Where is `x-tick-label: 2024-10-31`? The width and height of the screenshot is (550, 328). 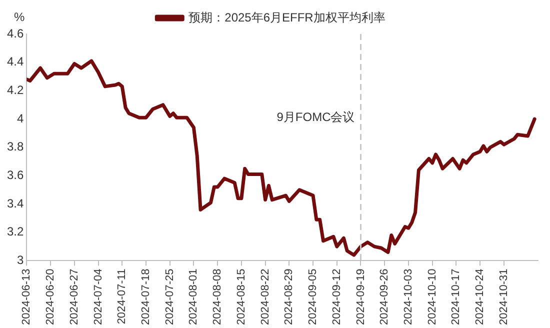
x-tick-label: 2024-10-31 is located at coordinates (504, 297).